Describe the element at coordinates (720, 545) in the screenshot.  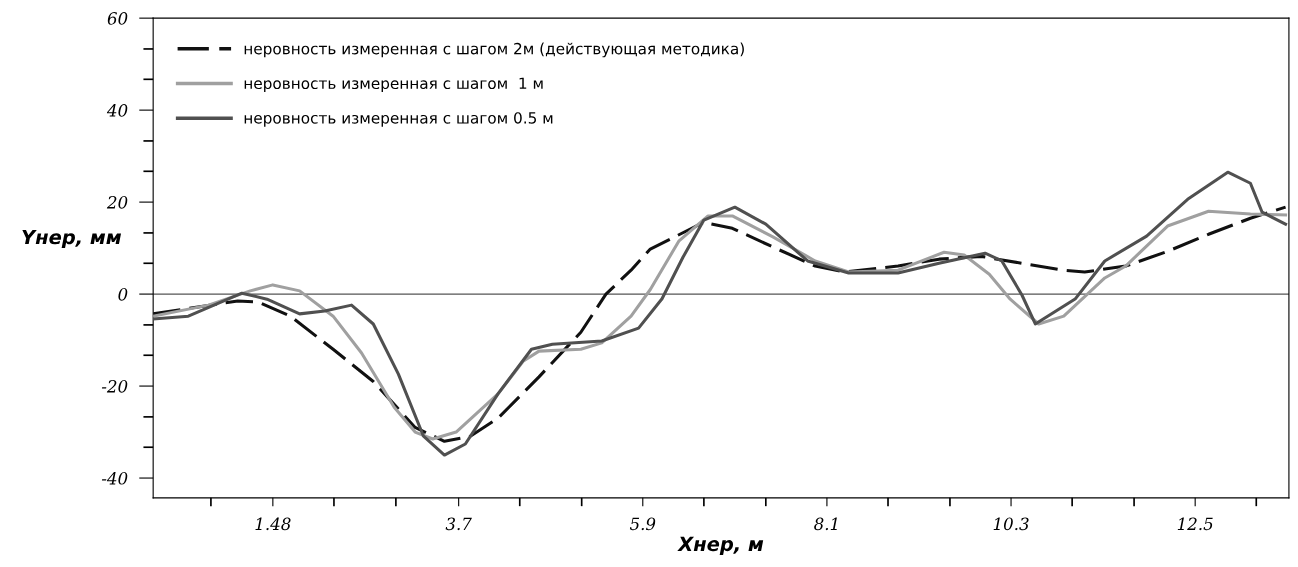
I see `x-axis-title: Xнер, м` at that location.